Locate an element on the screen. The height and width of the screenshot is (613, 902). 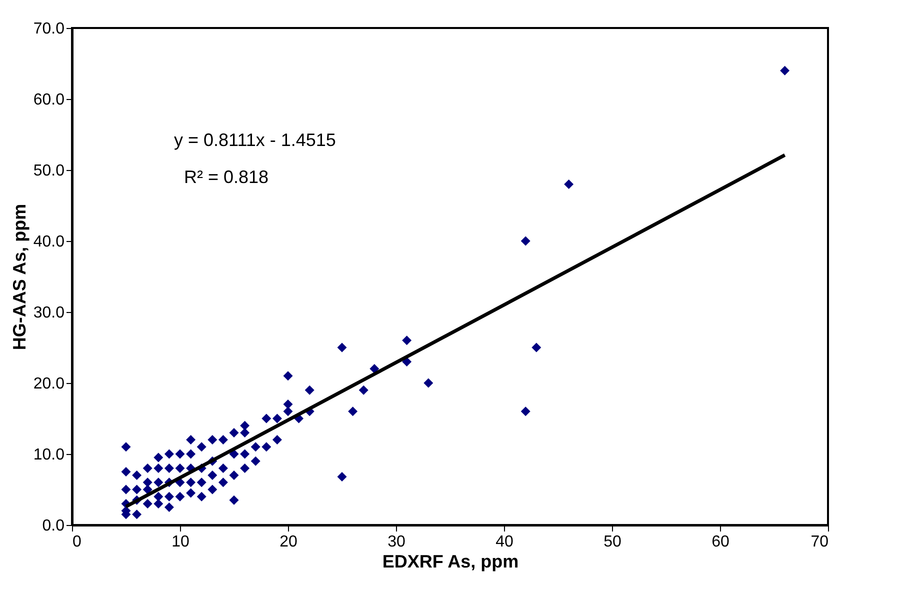
x-tick-label: 0 is located at coordinates (77, 542).